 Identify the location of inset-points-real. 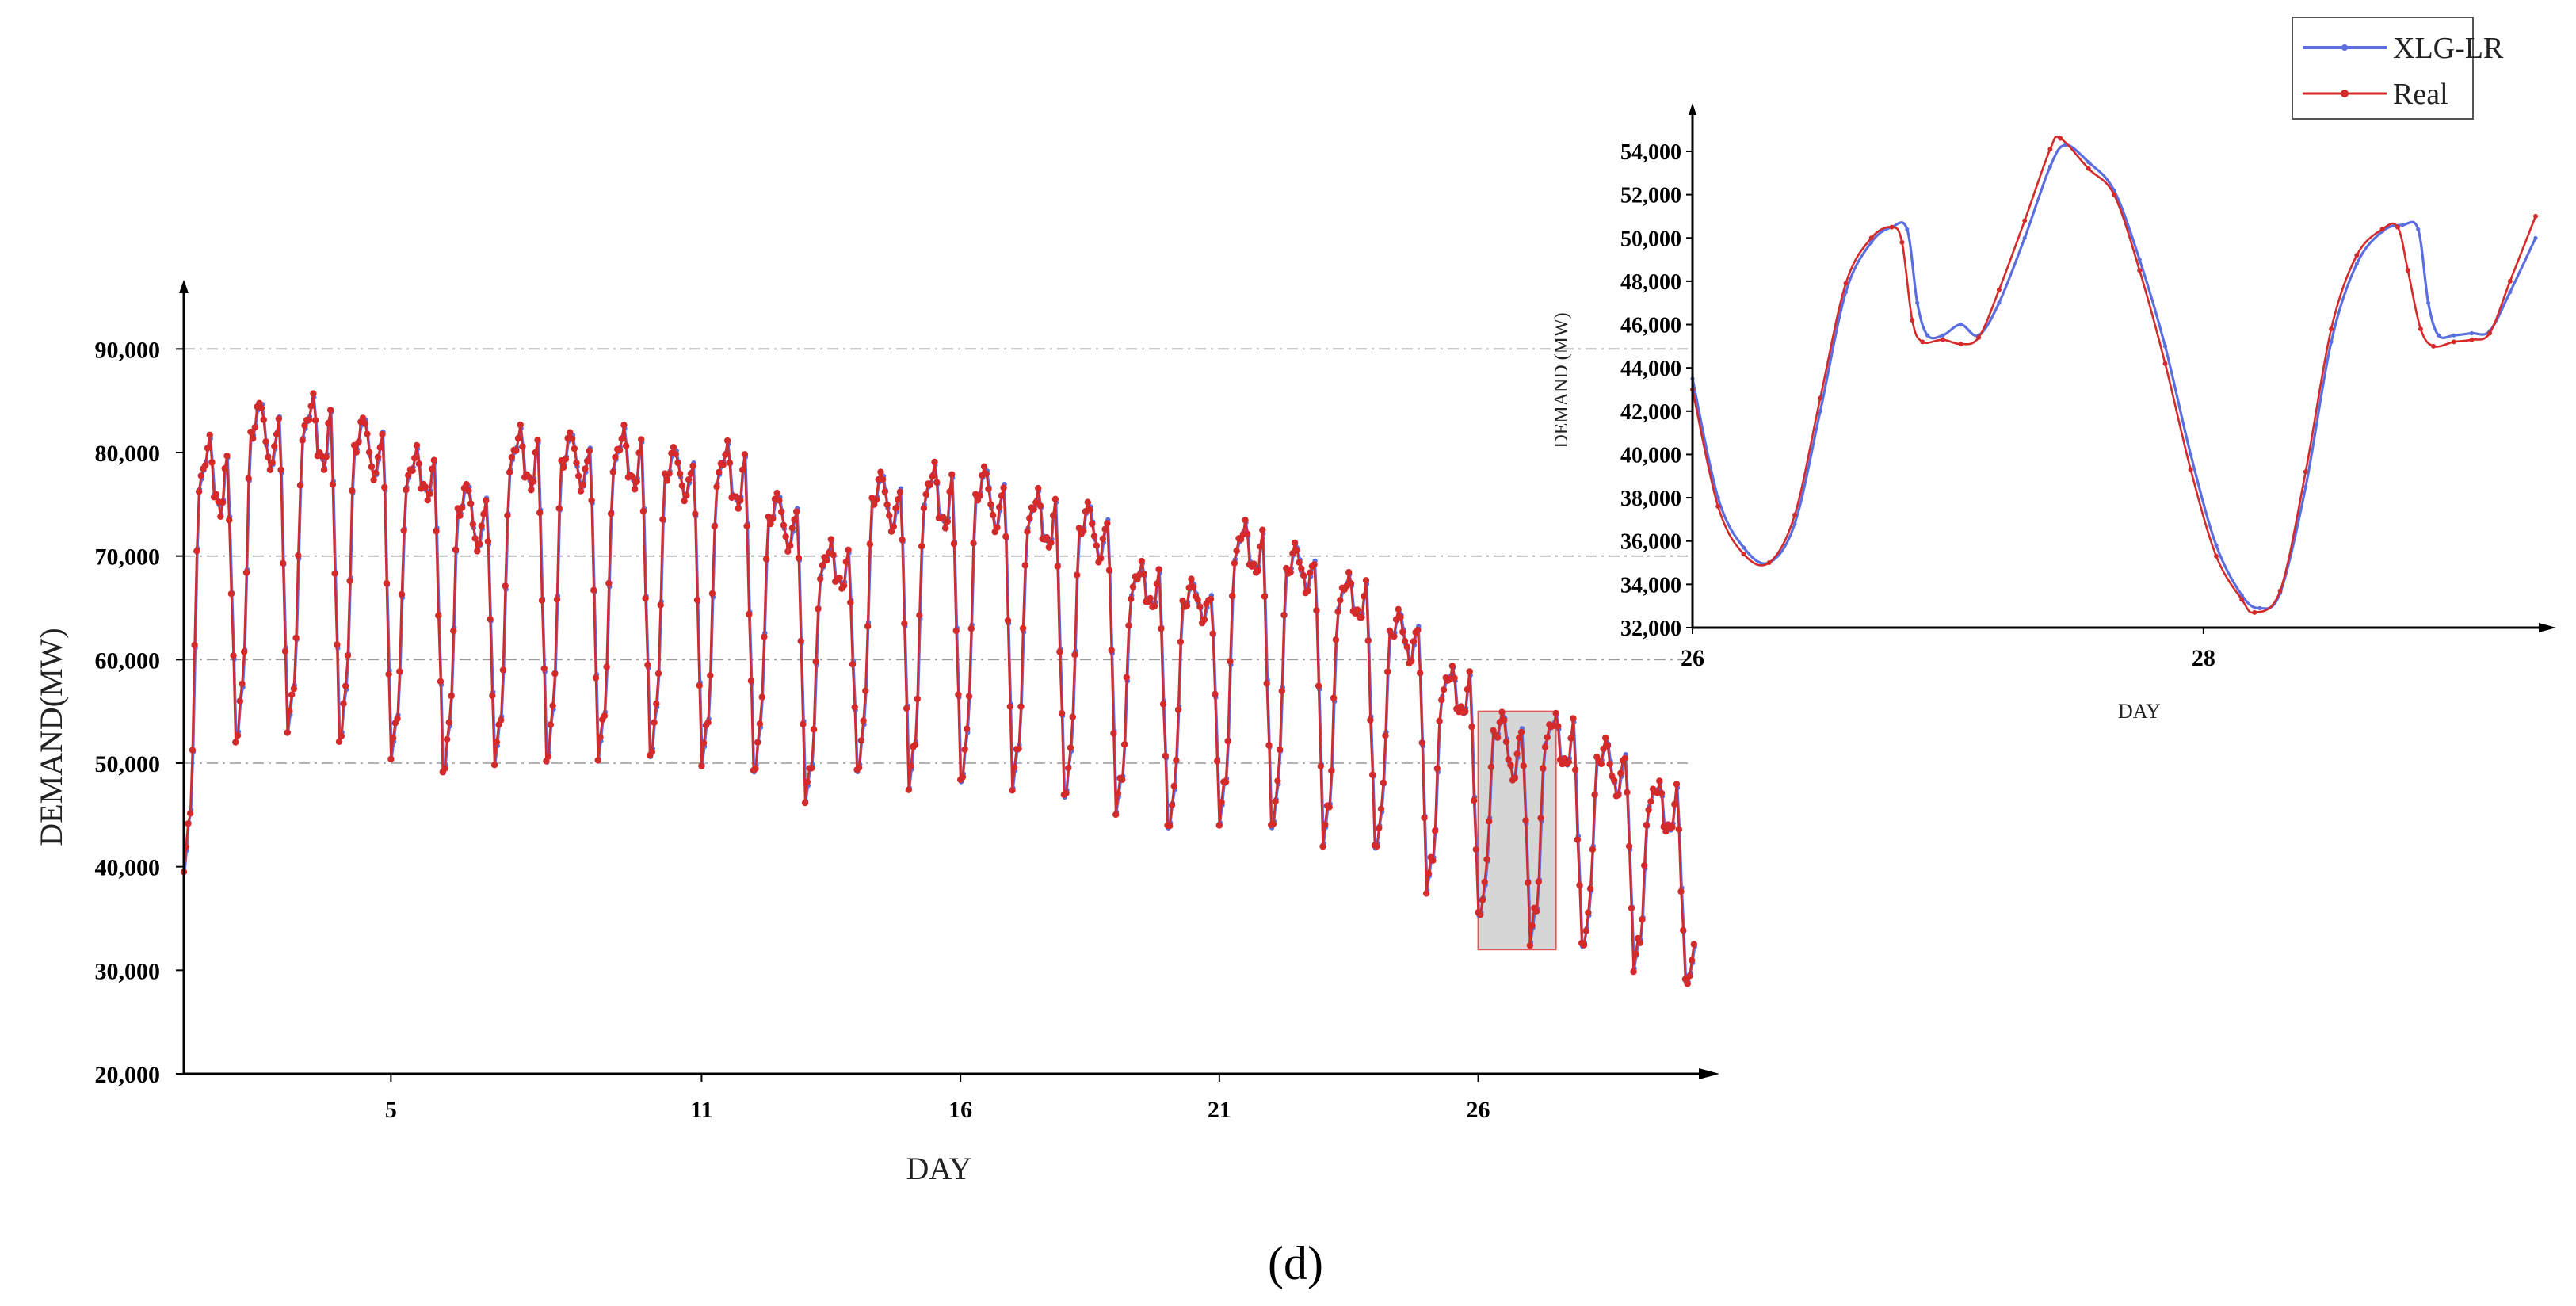
(2114, 376).